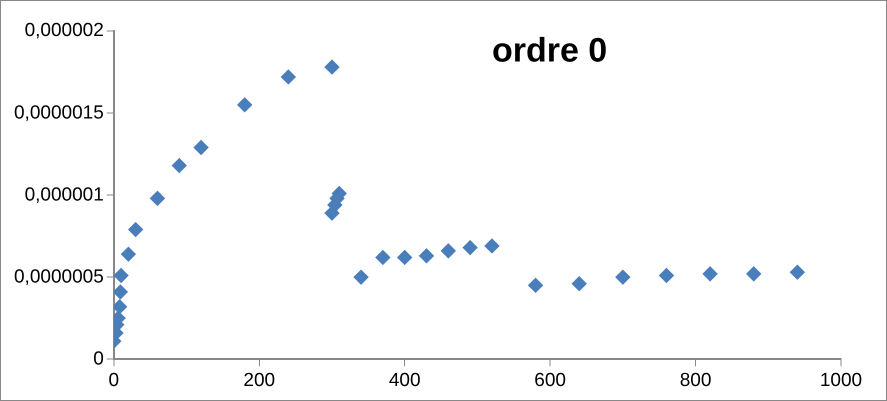 The image size is (887, 401). What do you see at coordinates (696, 380) in the screenshot?
I see `x-tick-label: 800` at bounding box center [696, 380].